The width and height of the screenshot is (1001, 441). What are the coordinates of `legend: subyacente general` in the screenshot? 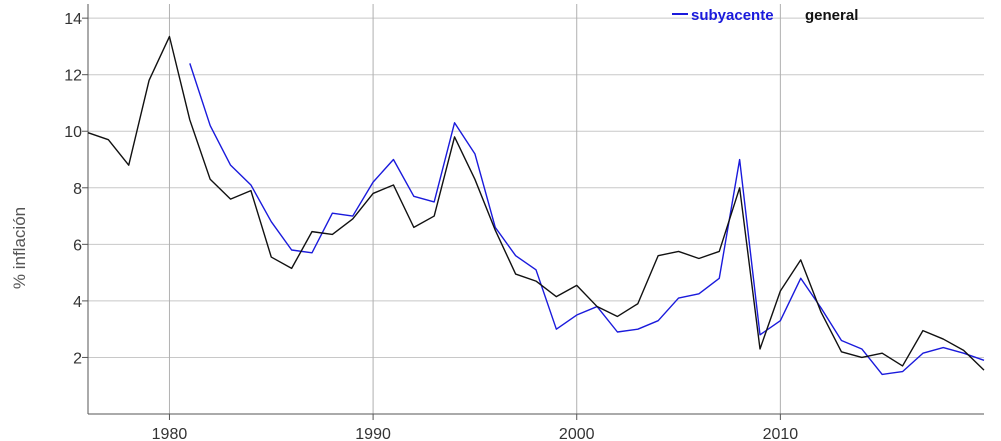 It's located at (765, 15).